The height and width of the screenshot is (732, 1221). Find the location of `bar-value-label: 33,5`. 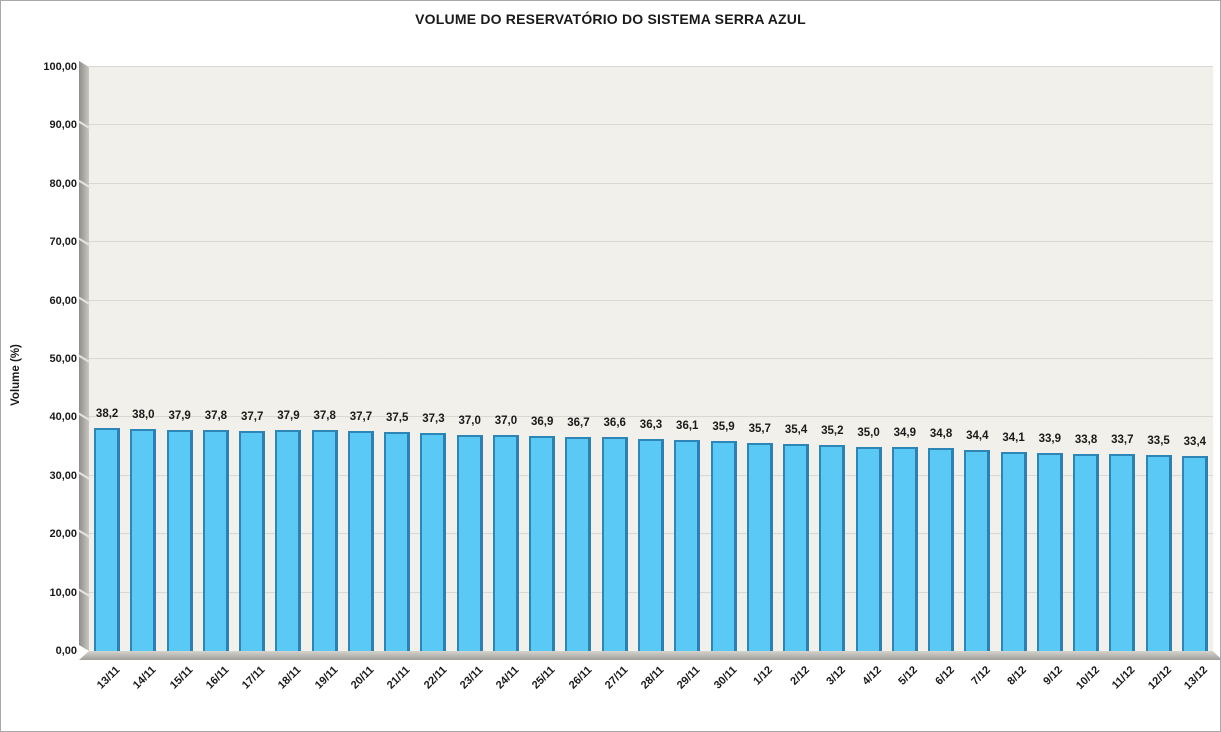

bar-value-label: 33,5 is located at coordinates (1158, 441).